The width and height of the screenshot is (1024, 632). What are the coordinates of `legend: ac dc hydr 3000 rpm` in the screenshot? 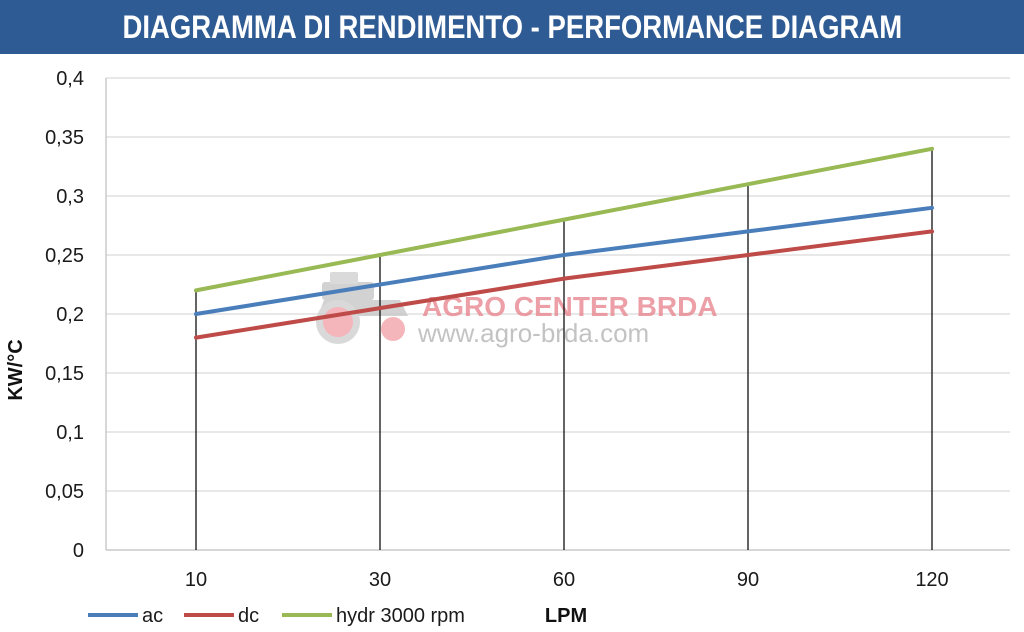 It's located at (276, 616).